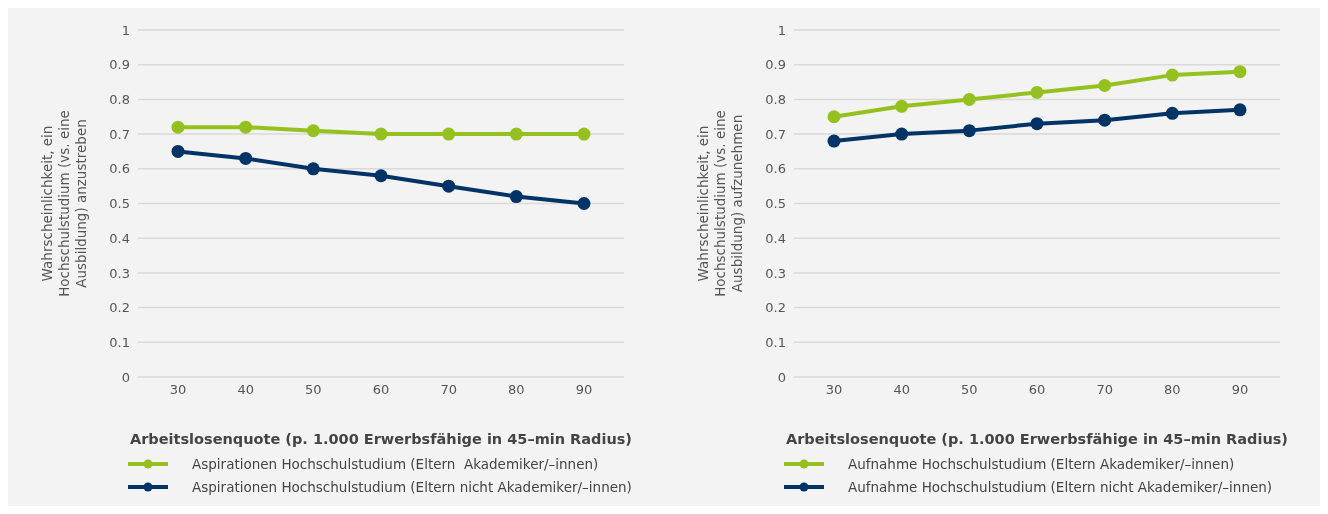 This screenshot has width=1328, height=514. I want to click on legend-label: Aufnahme Hochschulstudium (Eltern nicht Akademiker/–innen), so click(1060, 486).